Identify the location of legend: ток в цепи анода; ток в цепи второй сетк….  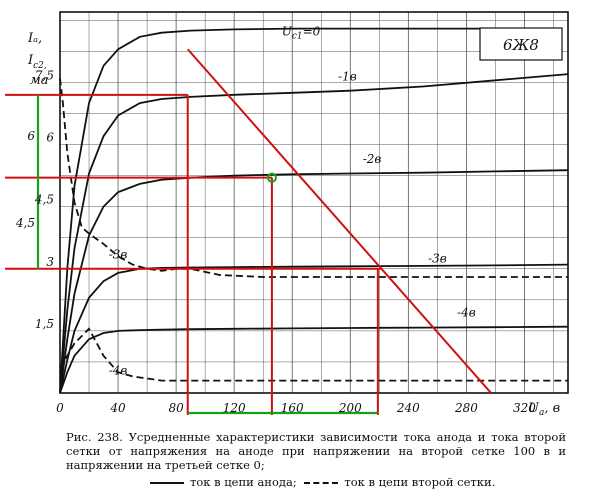
(365, 482).